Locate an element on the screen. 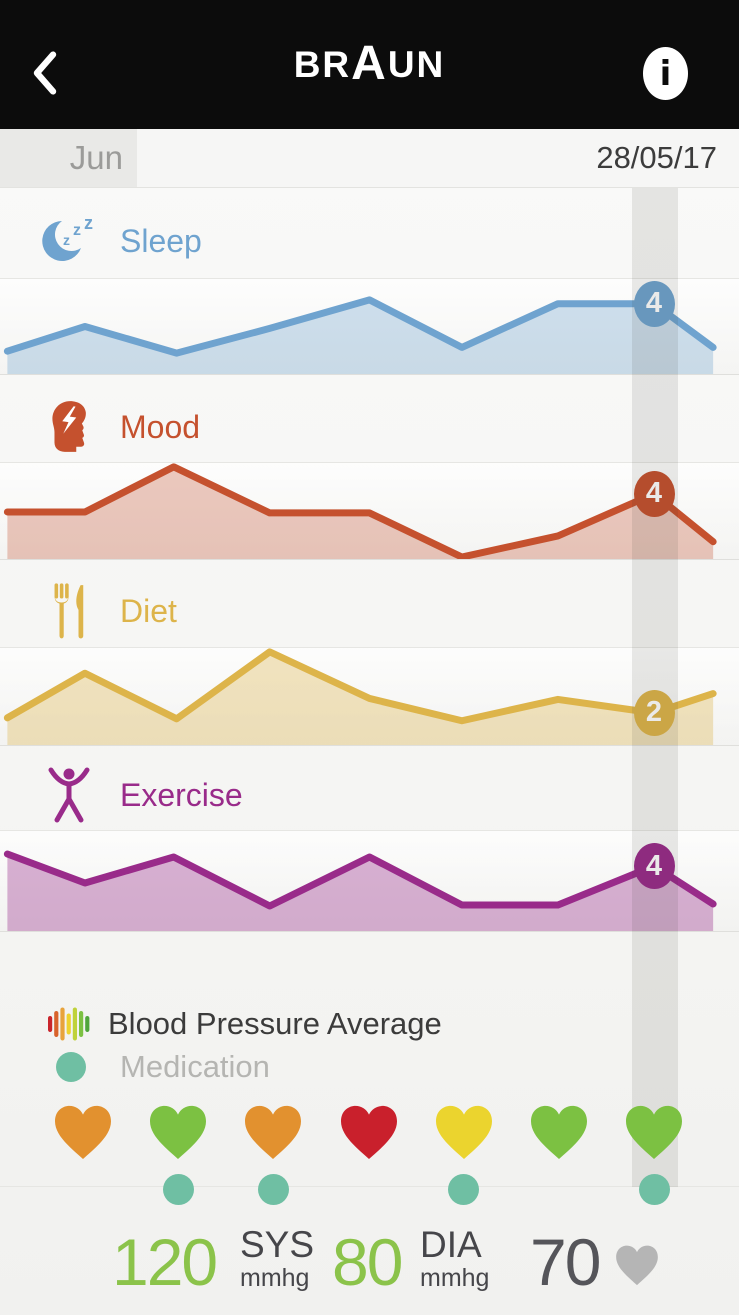  blood-pressure-icon is located at coordinates (69, 1024).